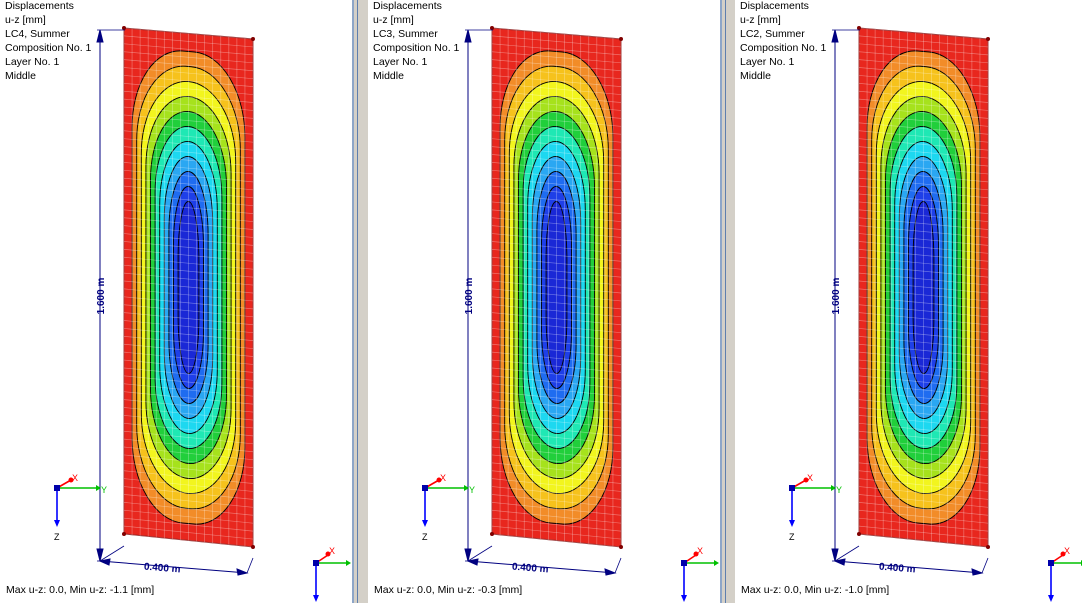  What do you see at coordinates (425, 488) in the screenshot?
I see `axis-origin` at bounding box center [425, 488].